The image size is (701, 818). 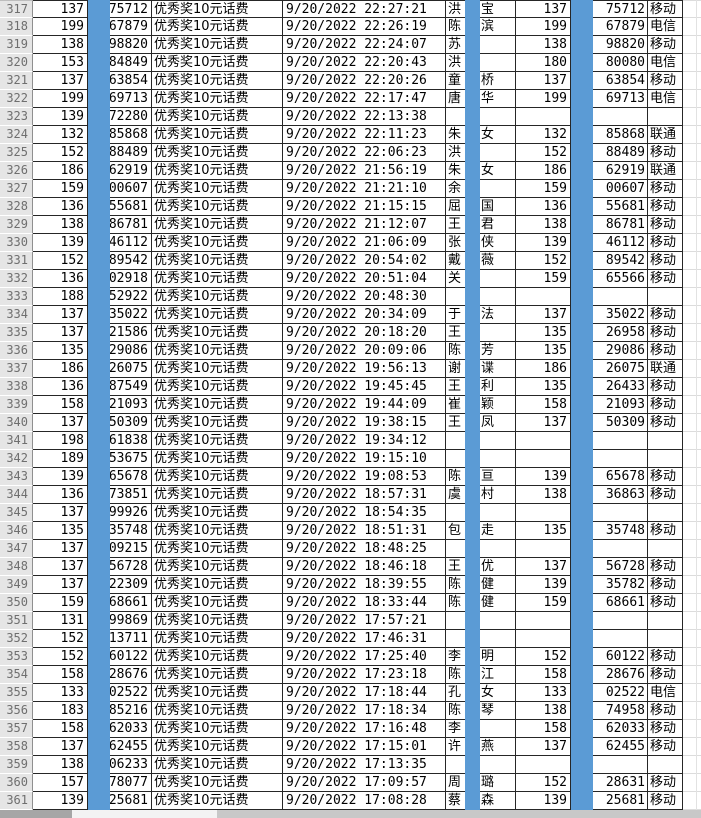 What do you see at coordinates (60, 405) in the screenshot?
I see `phone1-prefix-cell: 158` at bounding box center [60, 405].